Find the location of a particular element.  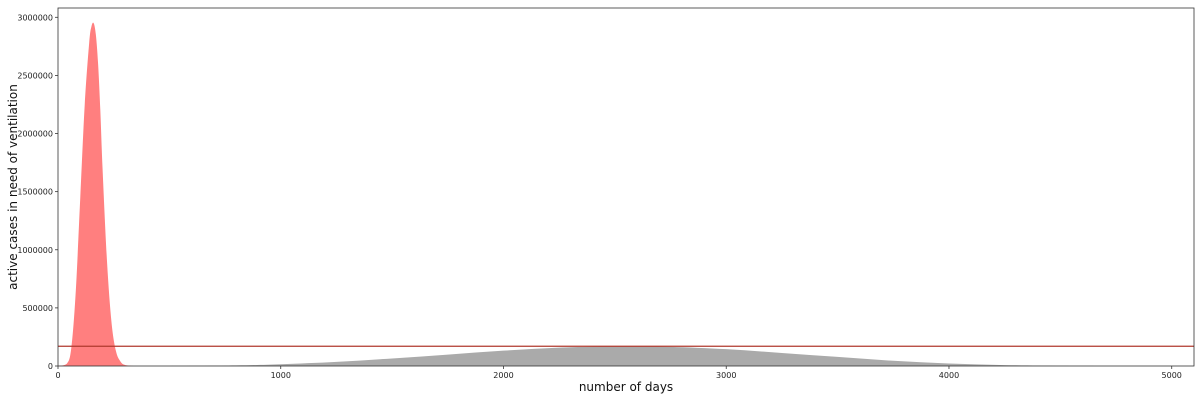

x-axis: 0 1000 2000 3000 4000 5000 is located at coordinates (618, 373).